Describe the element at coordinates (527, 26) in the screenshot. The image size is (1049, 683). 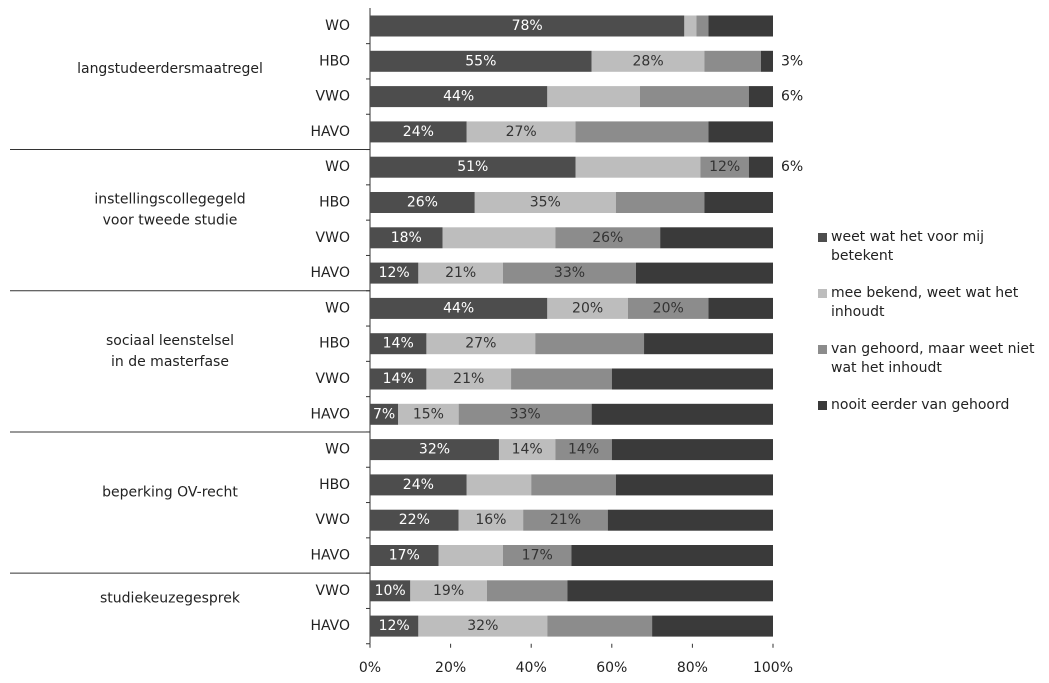
I see `value-label: 78%` at that location.